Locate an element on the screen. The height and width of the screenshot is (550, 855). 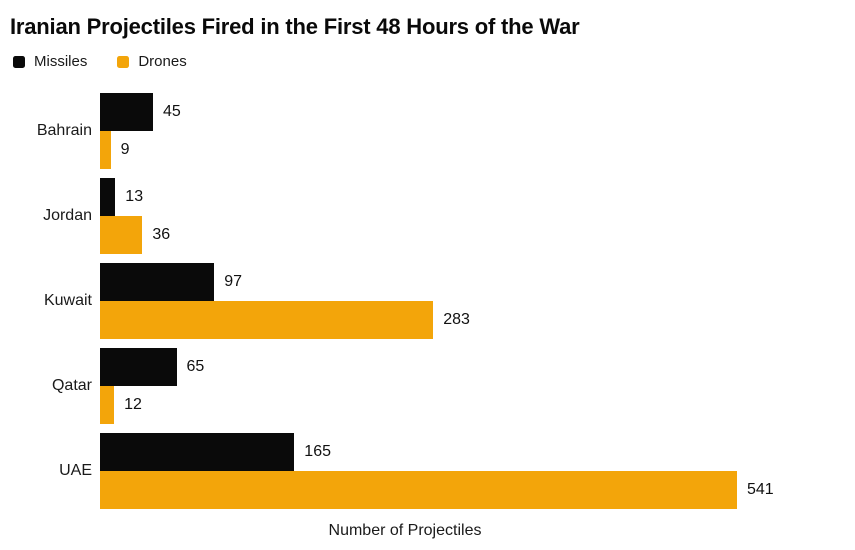
bar-missiles-bahrain is located at coordinates (126, 112).